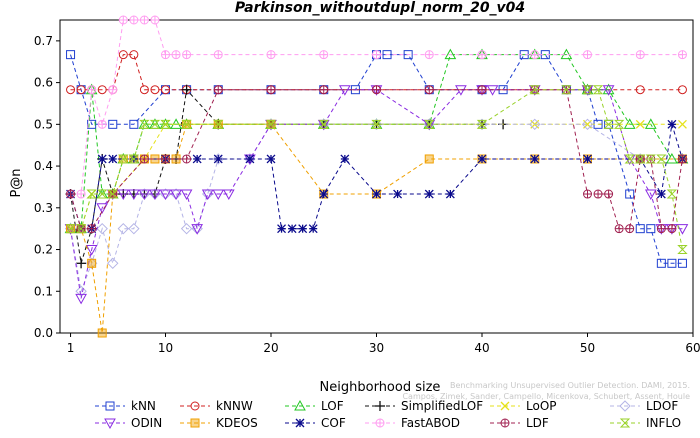 The width and height of the screenshot is (700, 438). I want to click on legend-label: LOF, so click(332, 406).